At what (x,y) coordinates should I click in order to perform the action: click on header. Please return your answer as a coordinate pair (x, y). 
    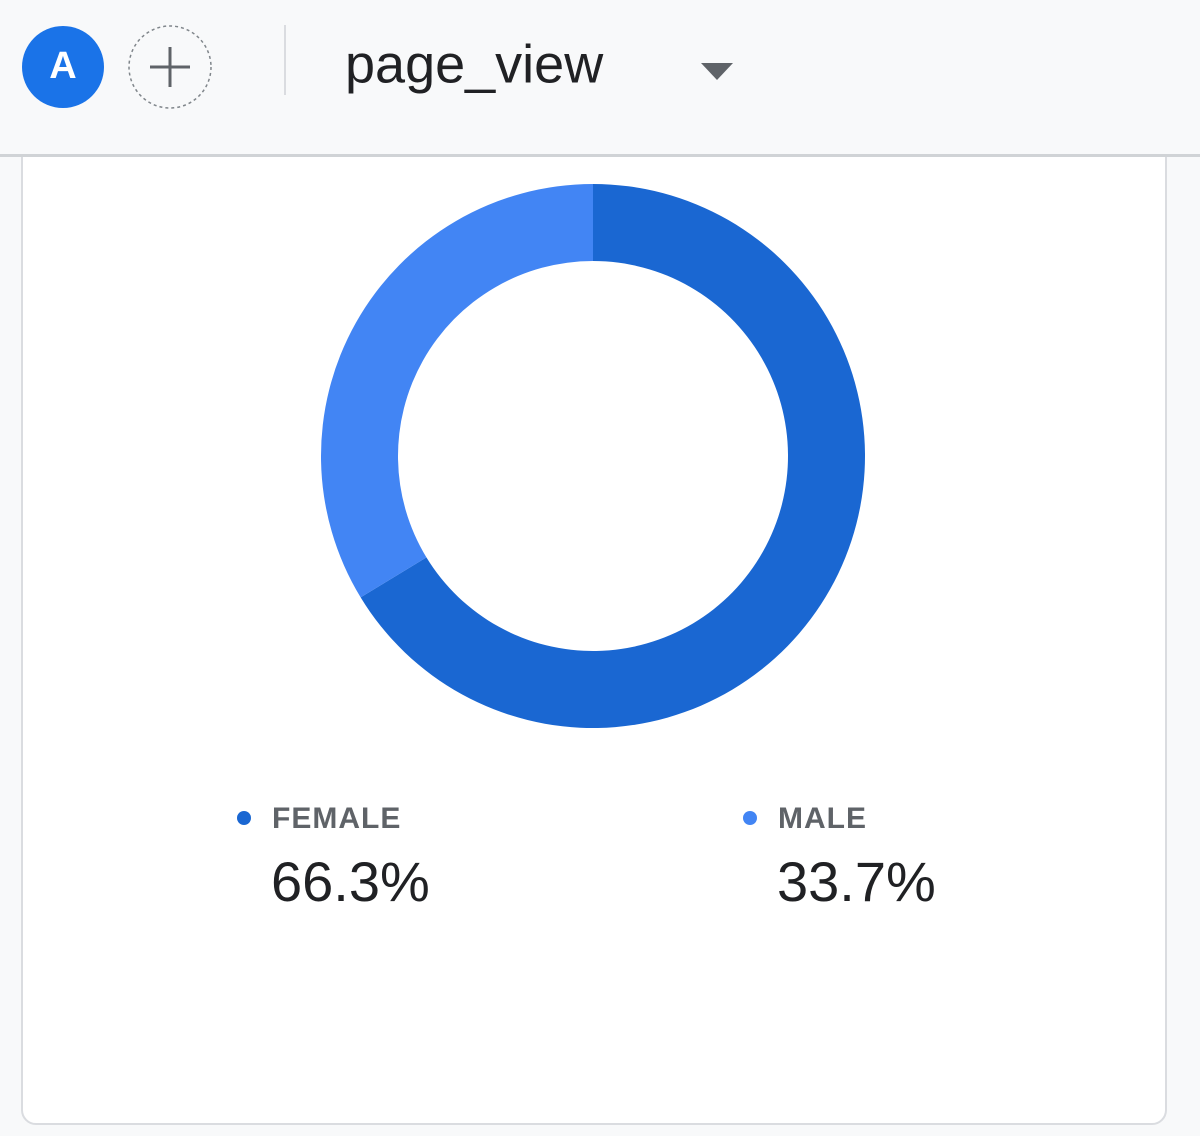
    Looking at the image, I should click on (600, 77).